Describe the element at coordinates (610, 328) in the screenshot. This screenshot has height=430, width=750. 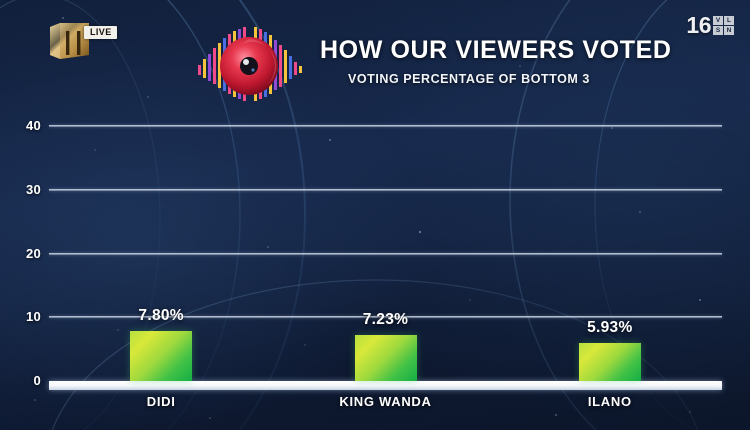
I see `bar-value-label: 5.93%` at that location.